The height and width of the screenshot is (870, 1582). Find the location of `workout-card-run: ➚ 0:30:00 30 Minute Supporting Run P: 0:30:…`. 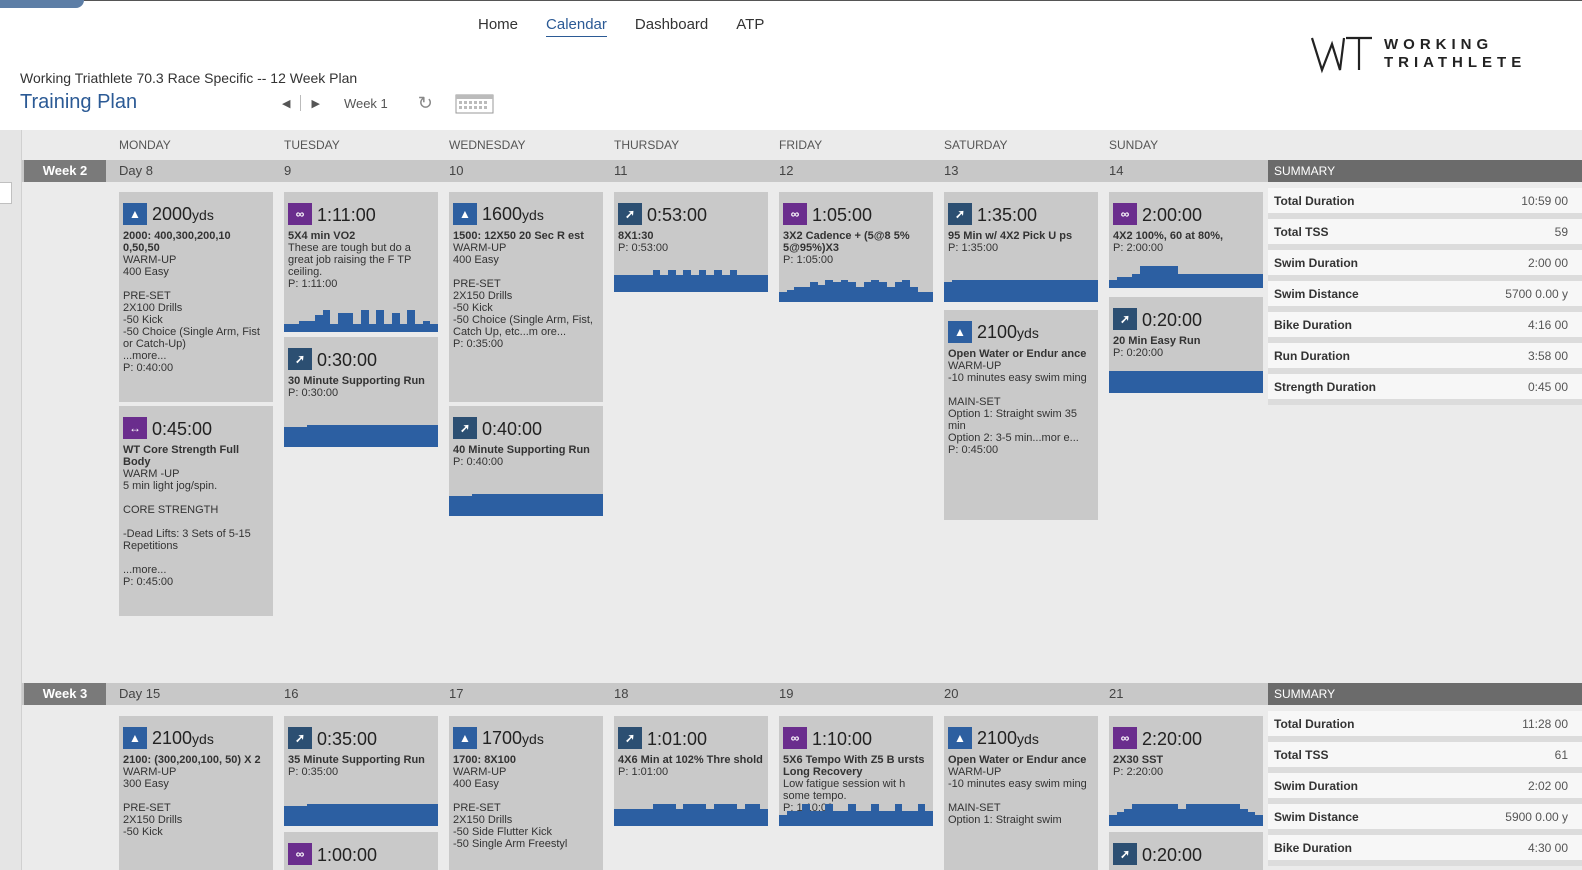

workout-card-run: ➚ 0:30:00 30 Minute Supporting Run P: 0:30:… is located at coordinates (361, 392).